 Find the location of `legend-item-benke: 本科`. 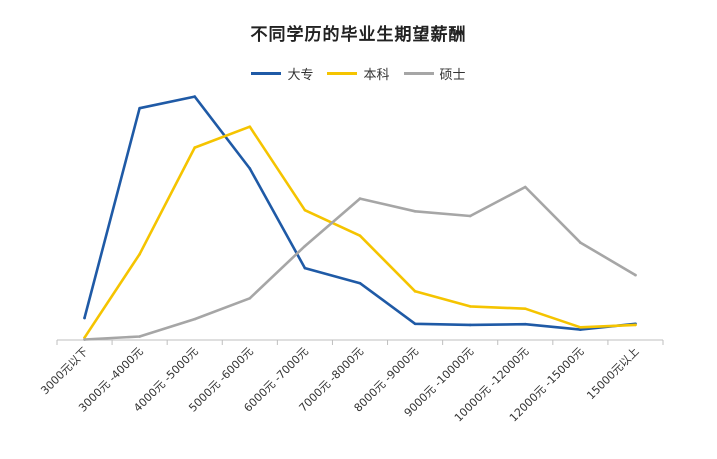

legend-item-benke: 本科 is located at coordinates (358, 73).